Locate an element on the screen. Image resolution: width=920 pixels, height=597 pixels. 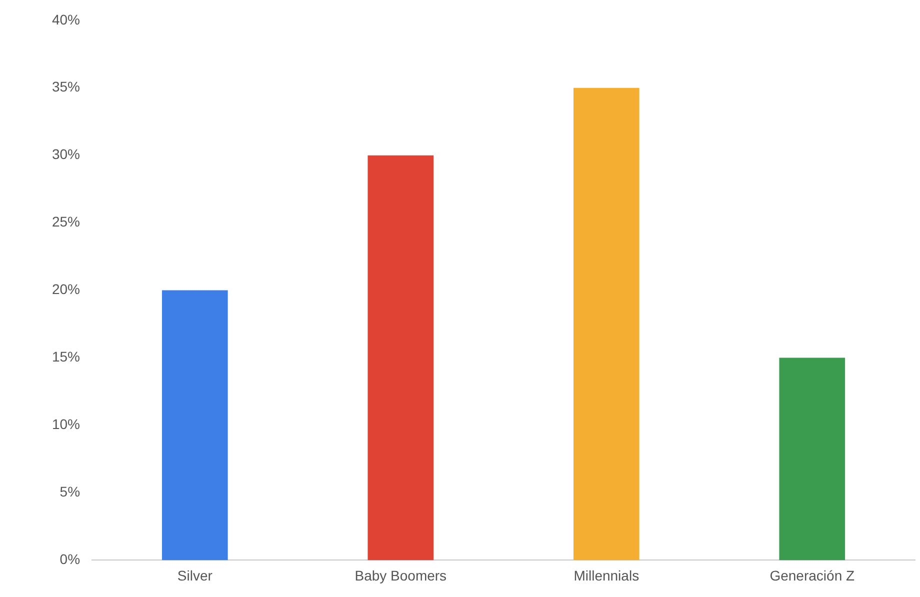
y-tick-label: 35% is located at coordinates (66, 86).